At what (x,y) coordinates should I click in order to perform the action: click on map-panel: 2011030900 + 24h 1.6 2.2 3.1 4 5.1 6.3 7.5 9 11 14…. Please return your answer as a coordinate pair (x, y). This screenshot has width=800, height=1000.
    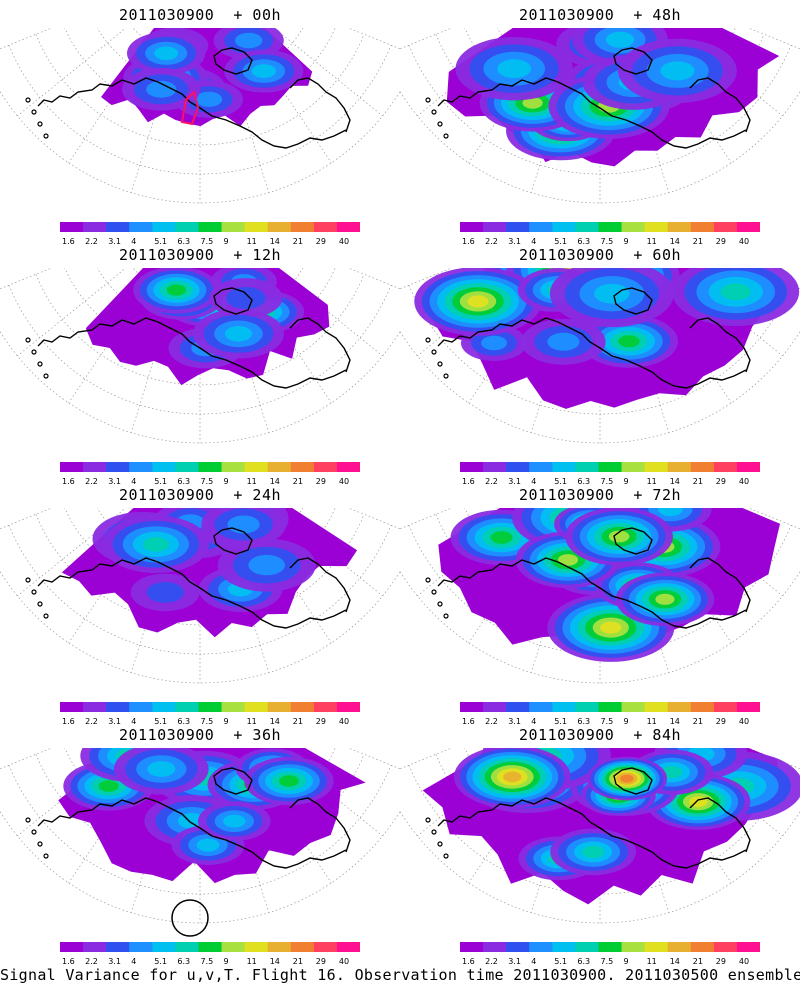
    Looking at the image, I should click on (200, 603).